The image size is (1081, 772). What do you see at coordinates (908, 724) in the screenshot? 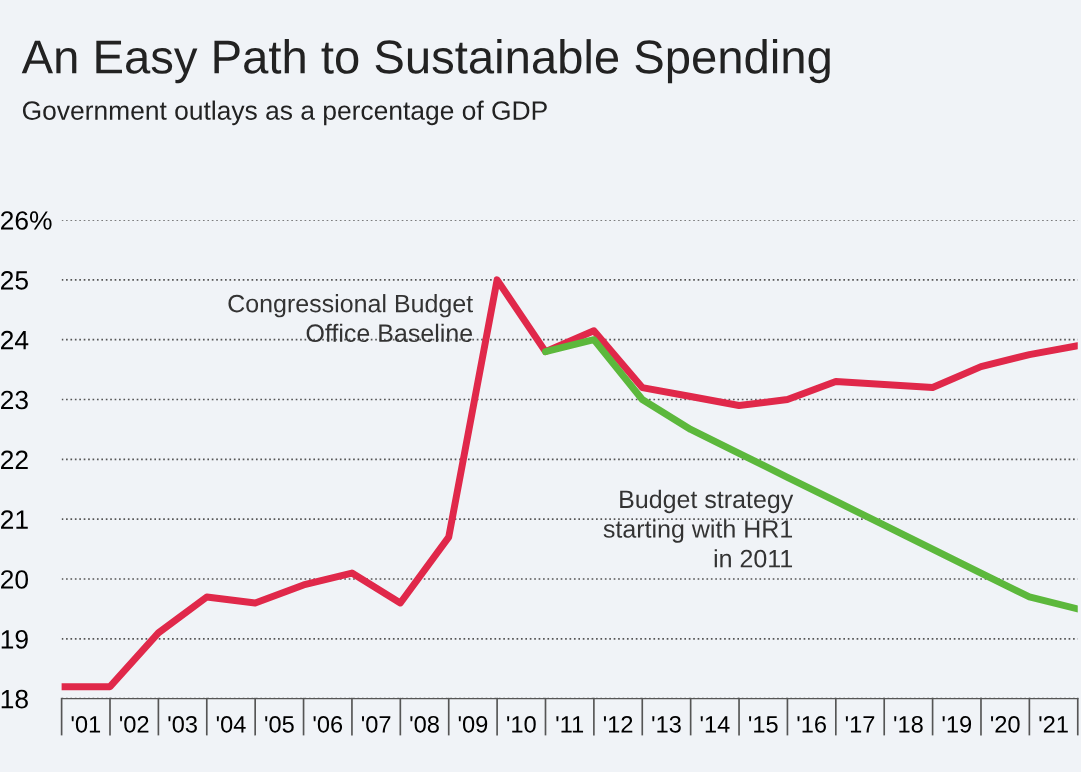
I see `x-tick-label: '18` at bounding box center [908, 724].